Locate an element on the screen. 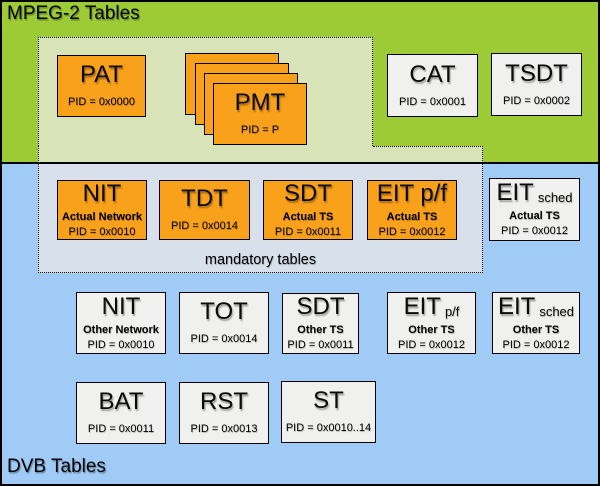 This screenshot has height=486, width=600. table-box-nit-actual: NIT Actual Network PID = 0x0010 is located at coordinates (102, 210).